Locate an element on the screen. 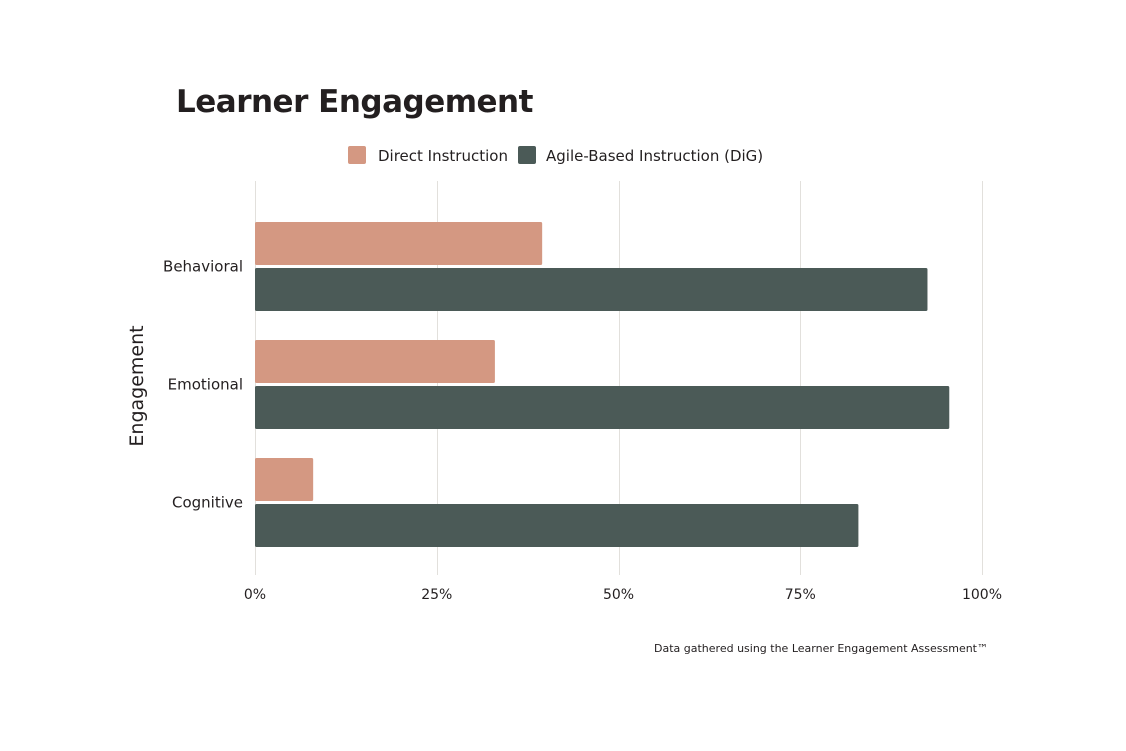 This screenshot has width=1126, height=751. bar-behavioral-direct-instruction is located at coordinates (399, 243).